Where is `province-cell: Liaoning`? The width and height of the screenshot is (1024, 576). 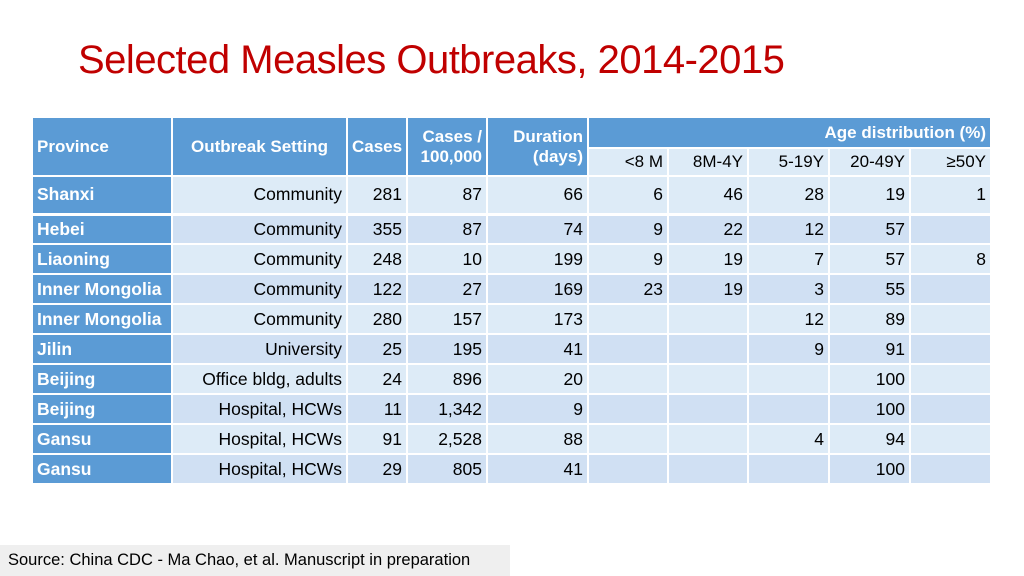 province-cell: Liaoning is located at coordinates (103, 259).